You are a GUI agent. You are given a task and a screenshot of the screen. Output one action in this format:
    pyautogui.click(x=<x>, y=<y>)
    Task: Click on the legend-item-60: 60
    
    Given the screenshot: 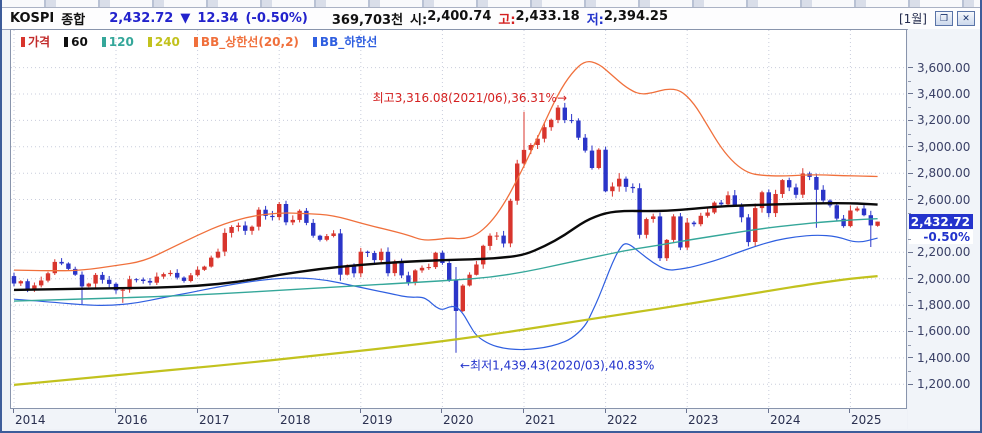 What is the action you would take?
    pyautogui.click(x=76, y=42)
    